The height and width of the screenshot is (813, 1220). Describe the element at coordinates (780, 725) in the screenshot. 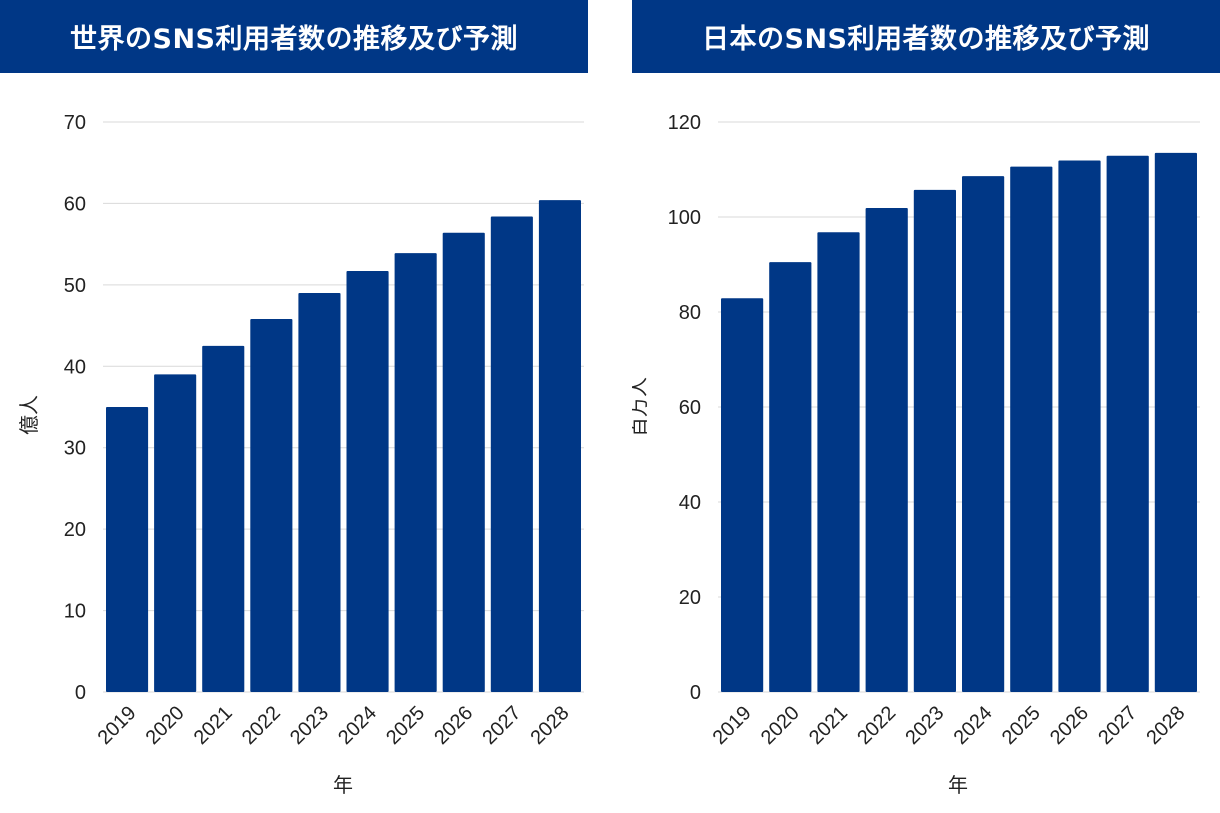

I see `japan-x-tick-label: 2020` at that location.